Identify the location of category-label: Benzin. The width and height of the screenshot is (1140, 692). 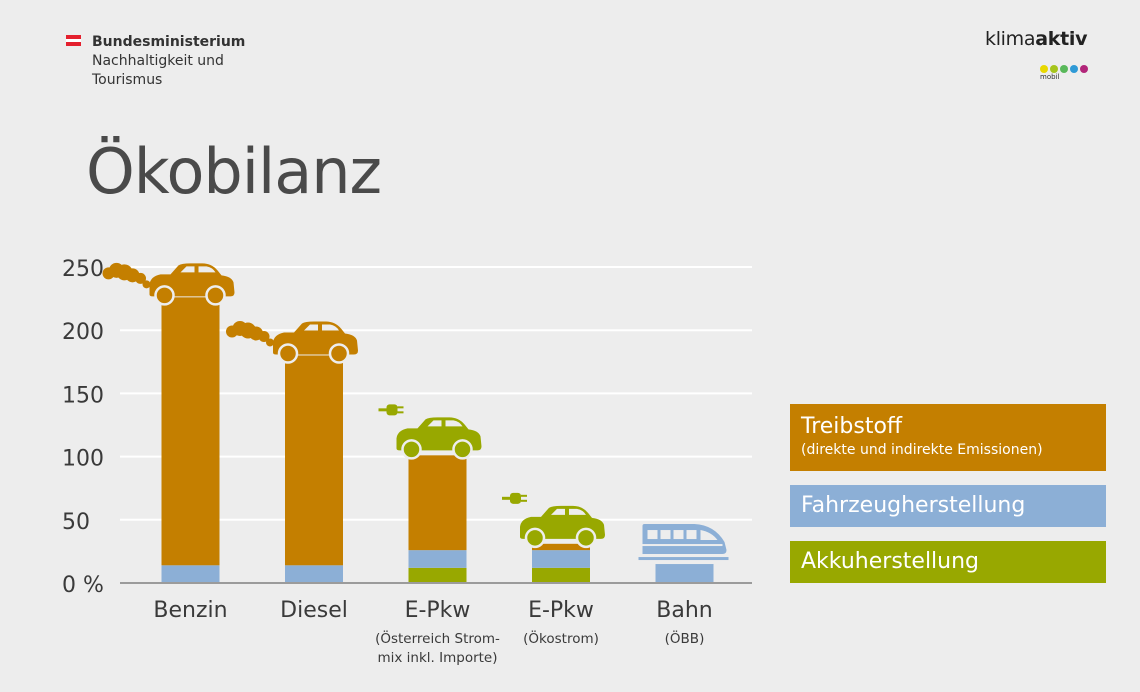
(190, 610).